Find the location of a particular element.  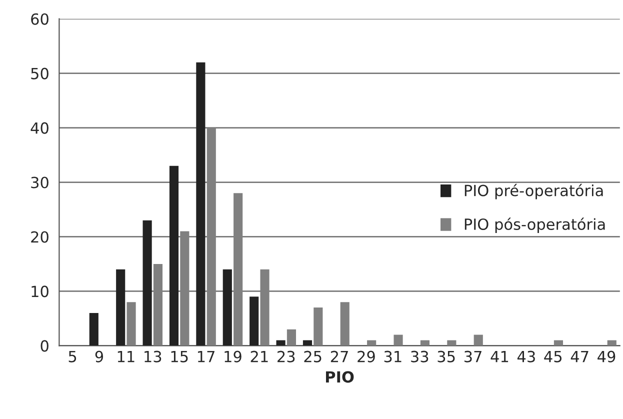

x-tick-label: 23 is located at coordinates (286, 356).